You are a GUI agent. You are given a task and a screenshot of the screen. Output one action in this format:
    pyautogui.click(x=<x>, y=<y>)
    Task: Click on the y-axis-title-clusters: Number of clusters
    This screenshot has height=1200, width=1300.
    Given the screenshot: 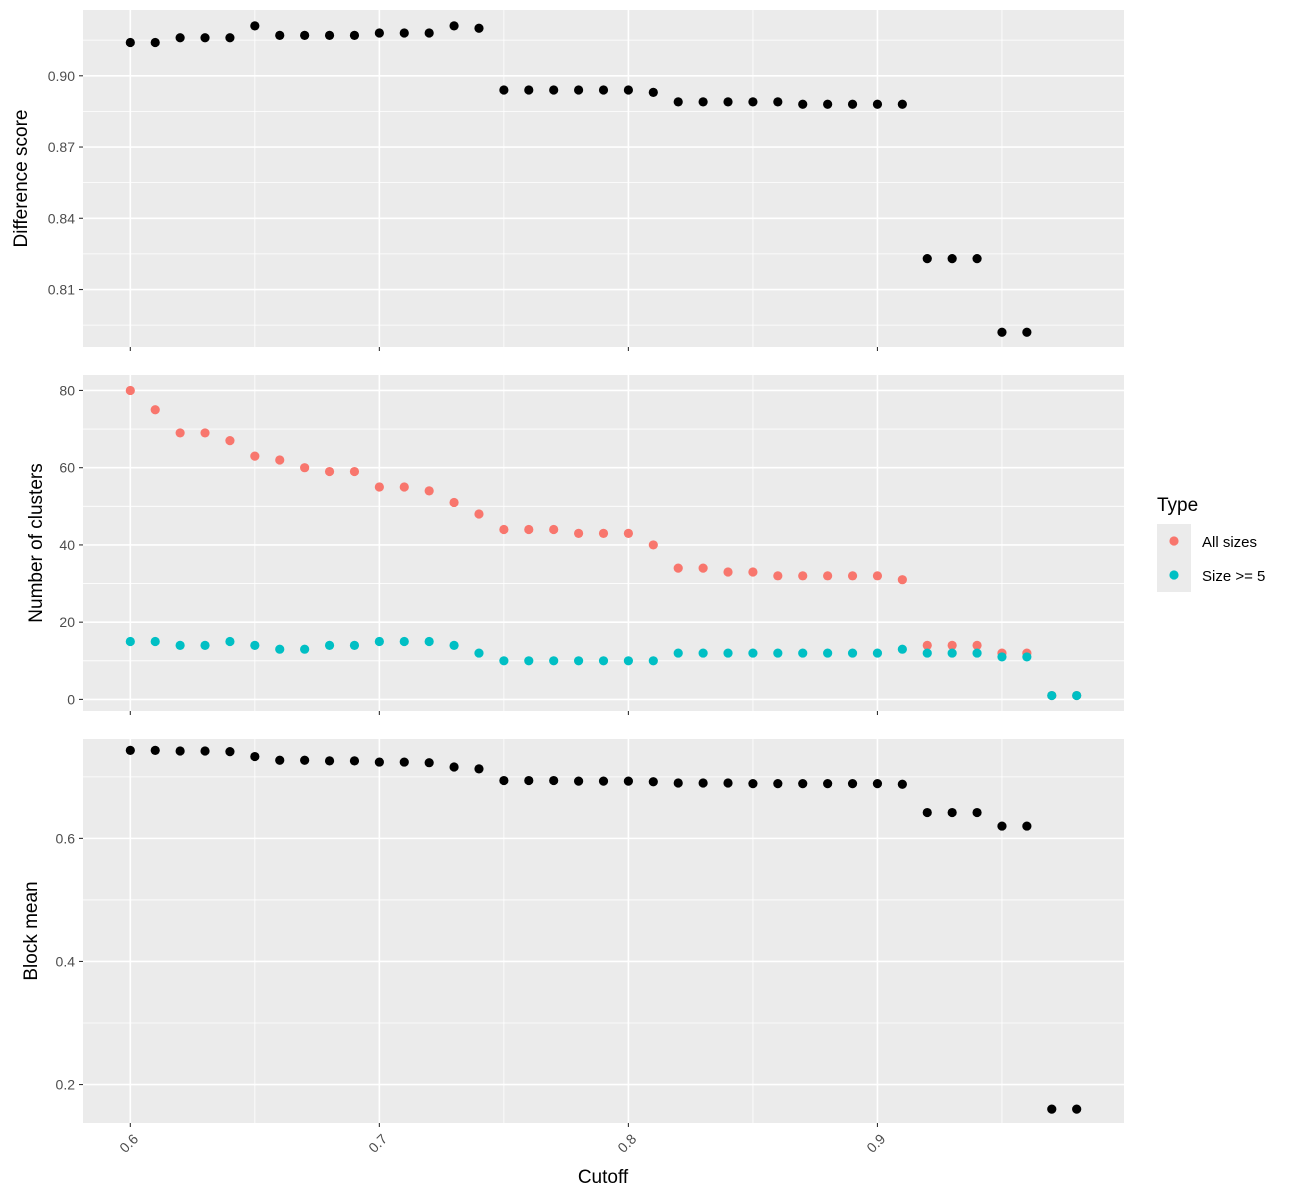 What is the action you would take?
    pyautogui.click(x=36, y=542)
    